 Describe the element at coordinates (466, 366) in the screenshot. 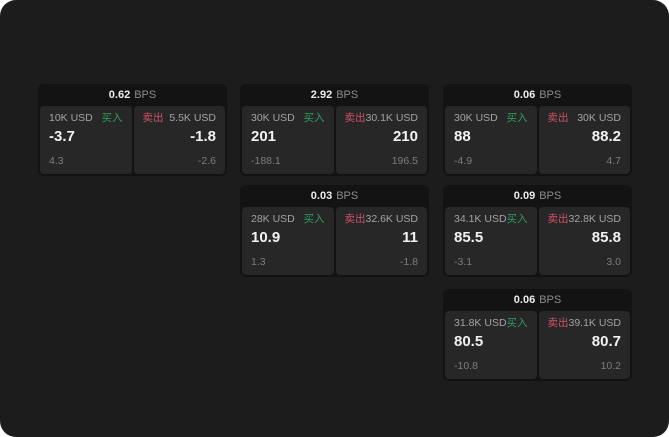

I see `buy-sub-value: -10.8` at that location.